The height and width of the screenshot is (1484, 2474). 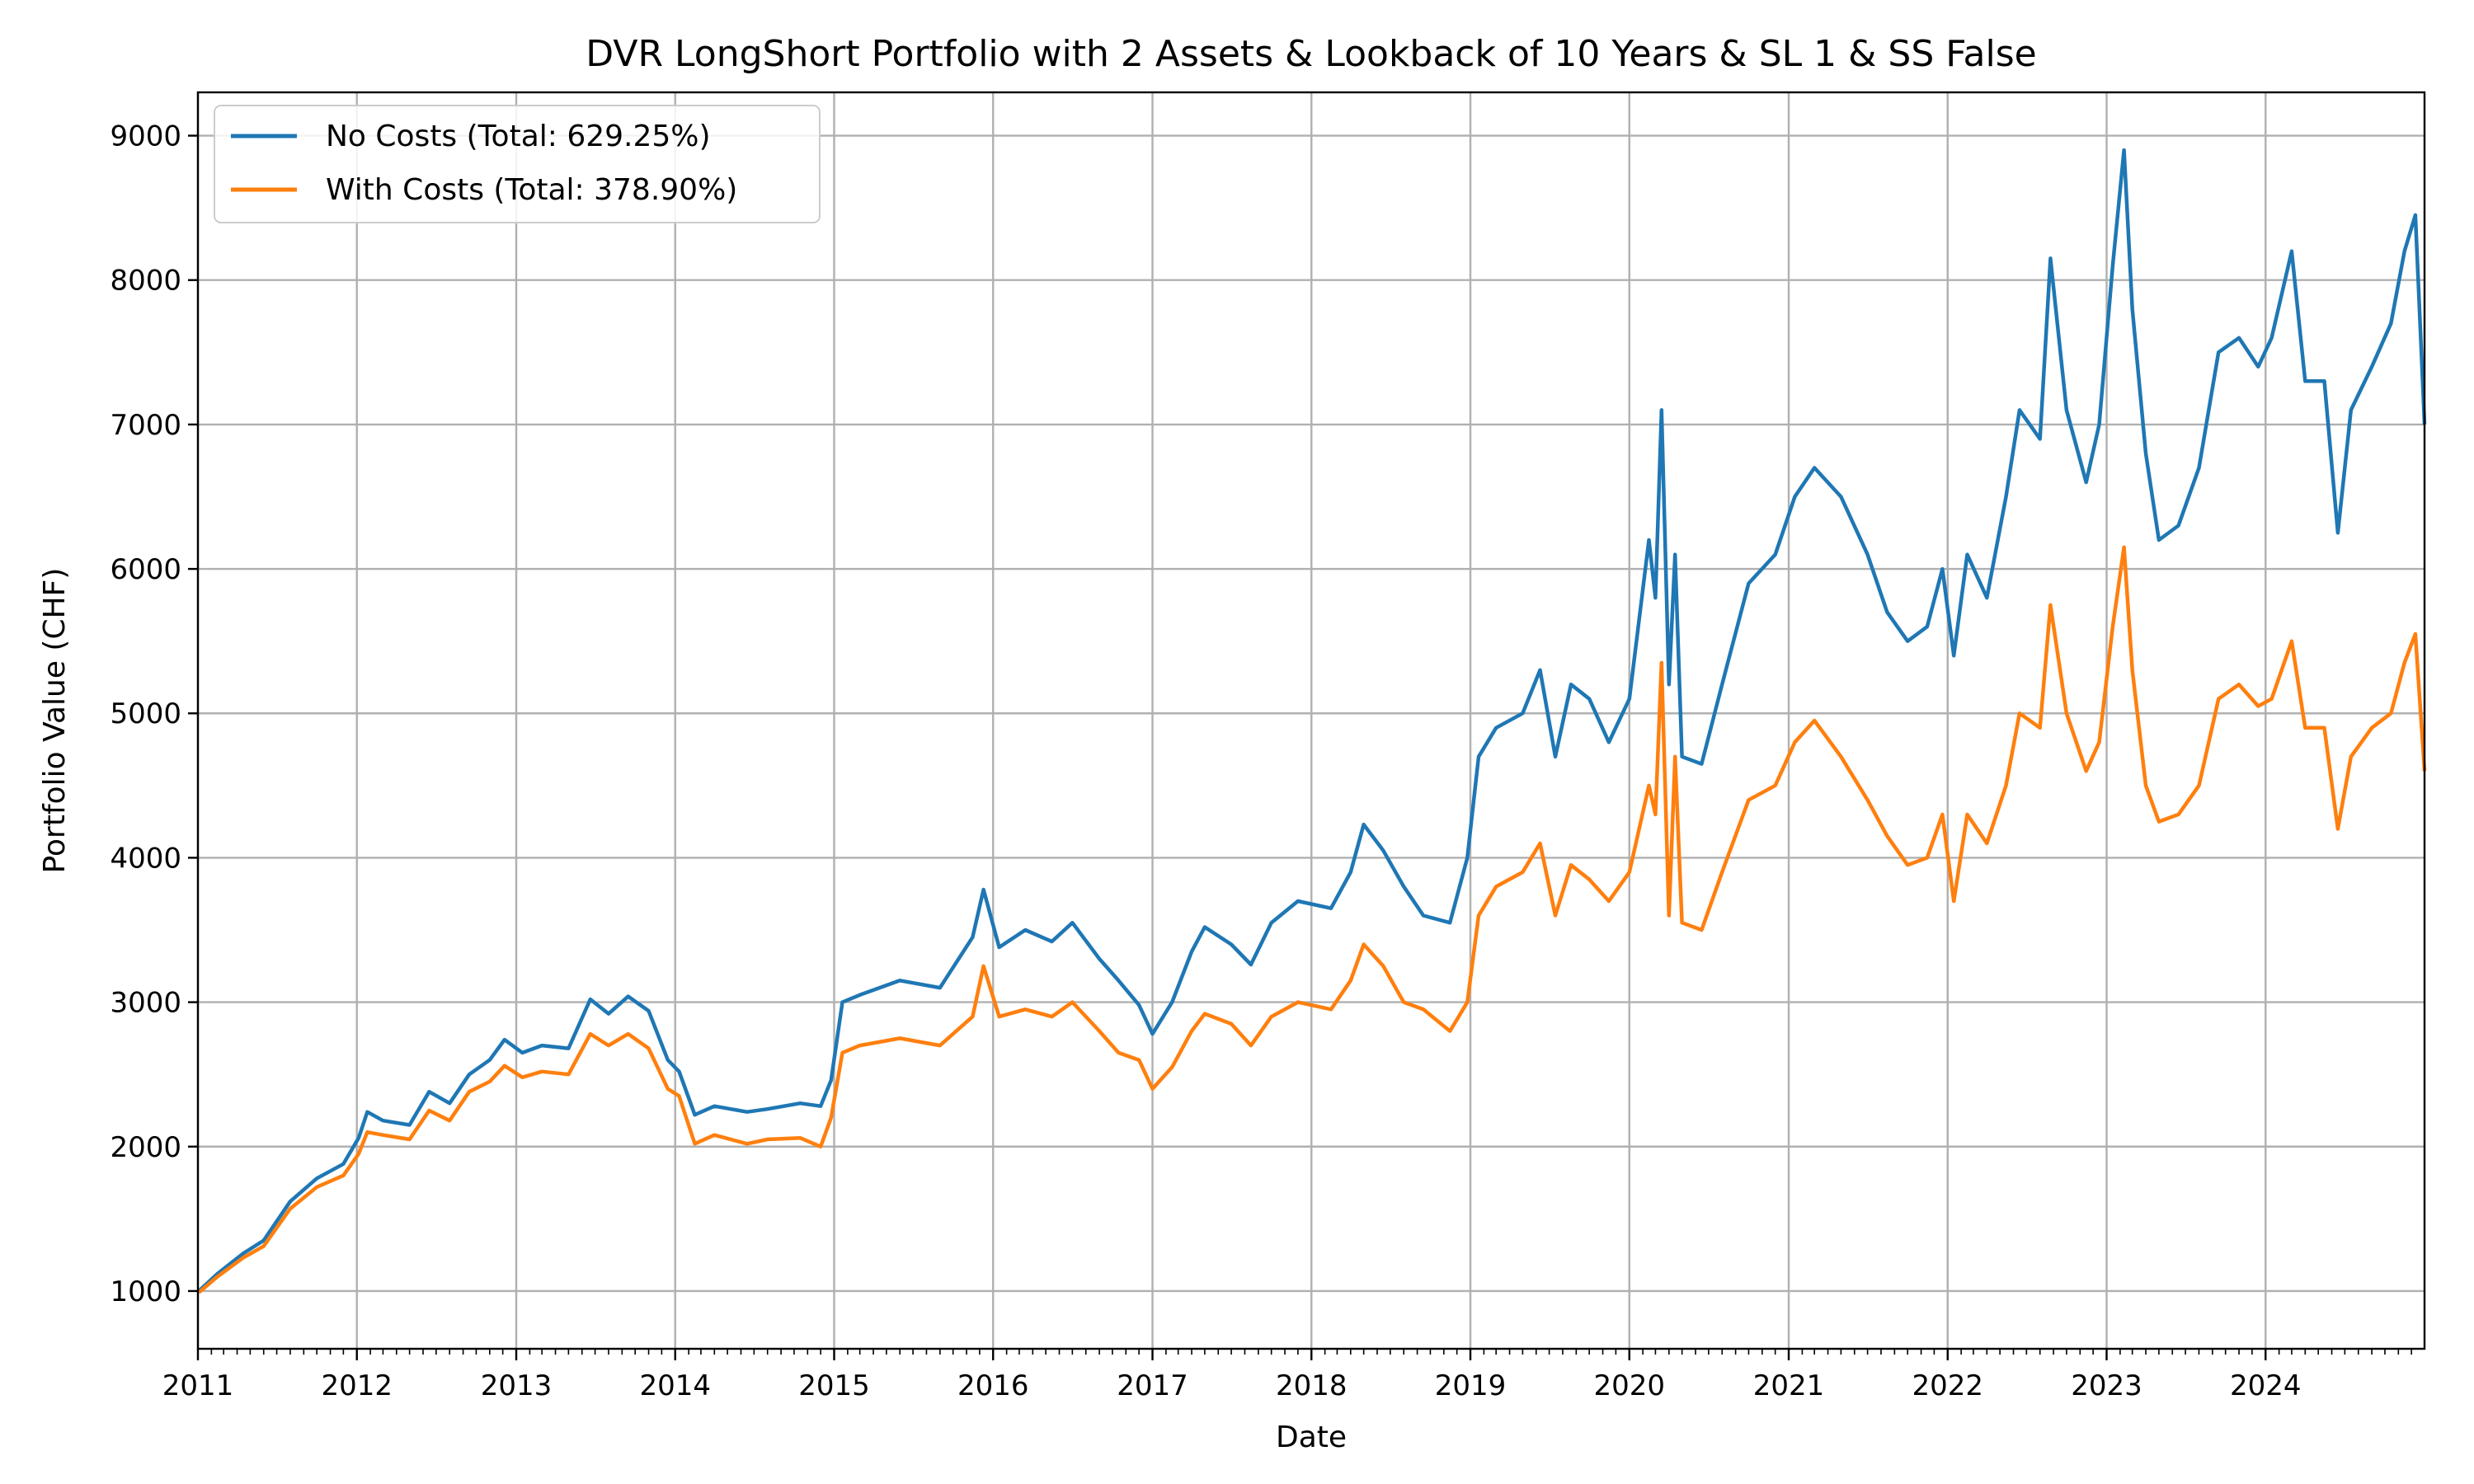 I want to click on x-tick-label: 2015, so click(x=834, y=1385).